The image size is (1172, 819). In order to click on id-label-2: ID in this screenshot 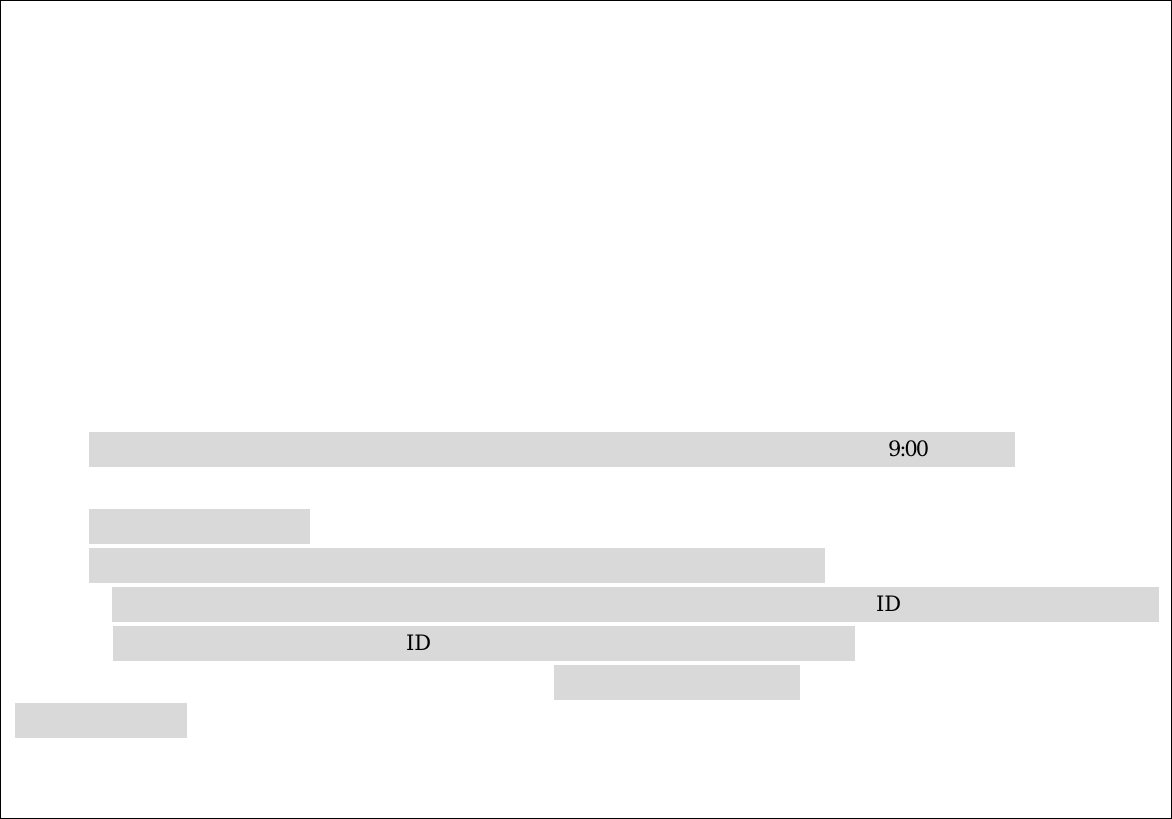, I will do `click(419, 643)`.